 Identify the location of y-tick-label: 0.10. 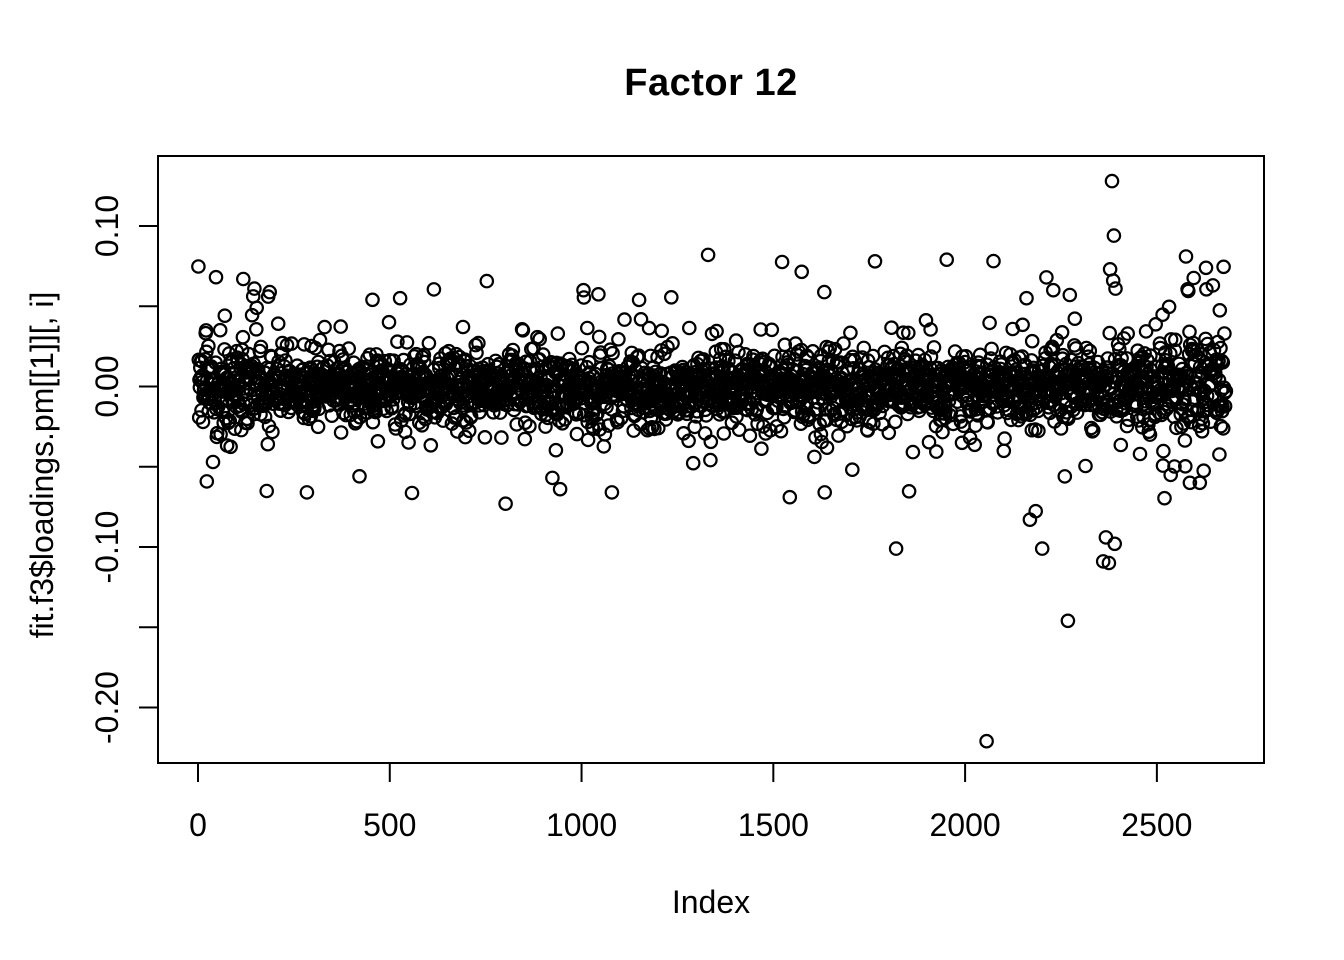
(107, 226).